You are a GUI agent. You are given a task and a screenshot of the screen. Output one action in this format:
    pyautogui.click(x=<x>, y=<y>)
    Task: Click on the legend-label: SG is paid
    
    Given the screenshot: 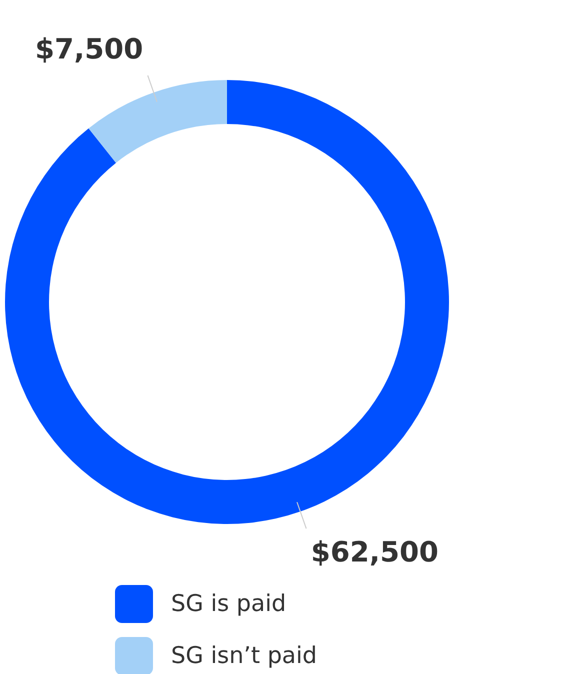 What is the action you would take?
    pyautogui.click(x=228, y=604)
    